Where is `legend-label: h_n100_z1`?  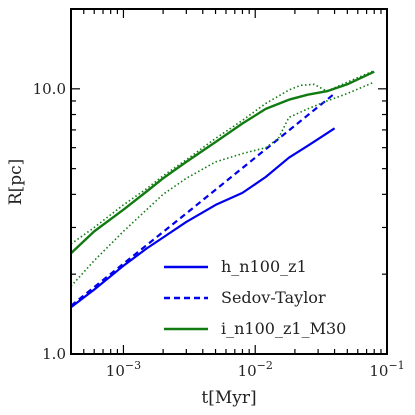
legend-label: h_n100_z1 is located at coordinates (264, 266).